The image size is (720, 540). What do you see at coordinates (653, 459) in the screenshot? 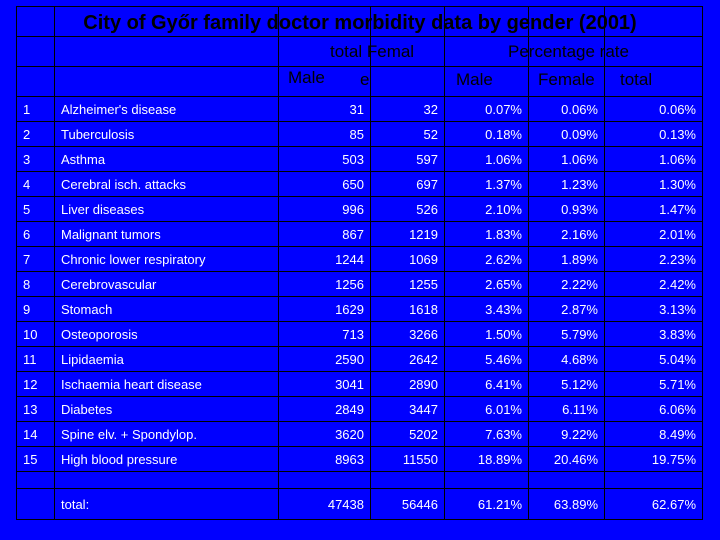
I see `pct-total: 19.75%` at bounding box center [653, 459].